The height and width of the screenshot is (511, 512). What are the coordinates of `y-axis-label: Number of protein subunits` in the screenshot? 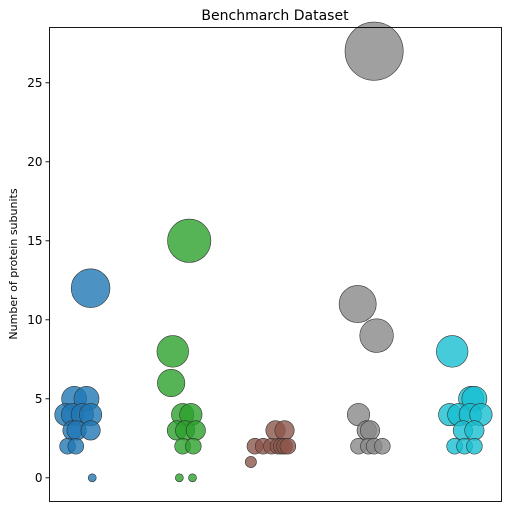 It's located at (13, 263).